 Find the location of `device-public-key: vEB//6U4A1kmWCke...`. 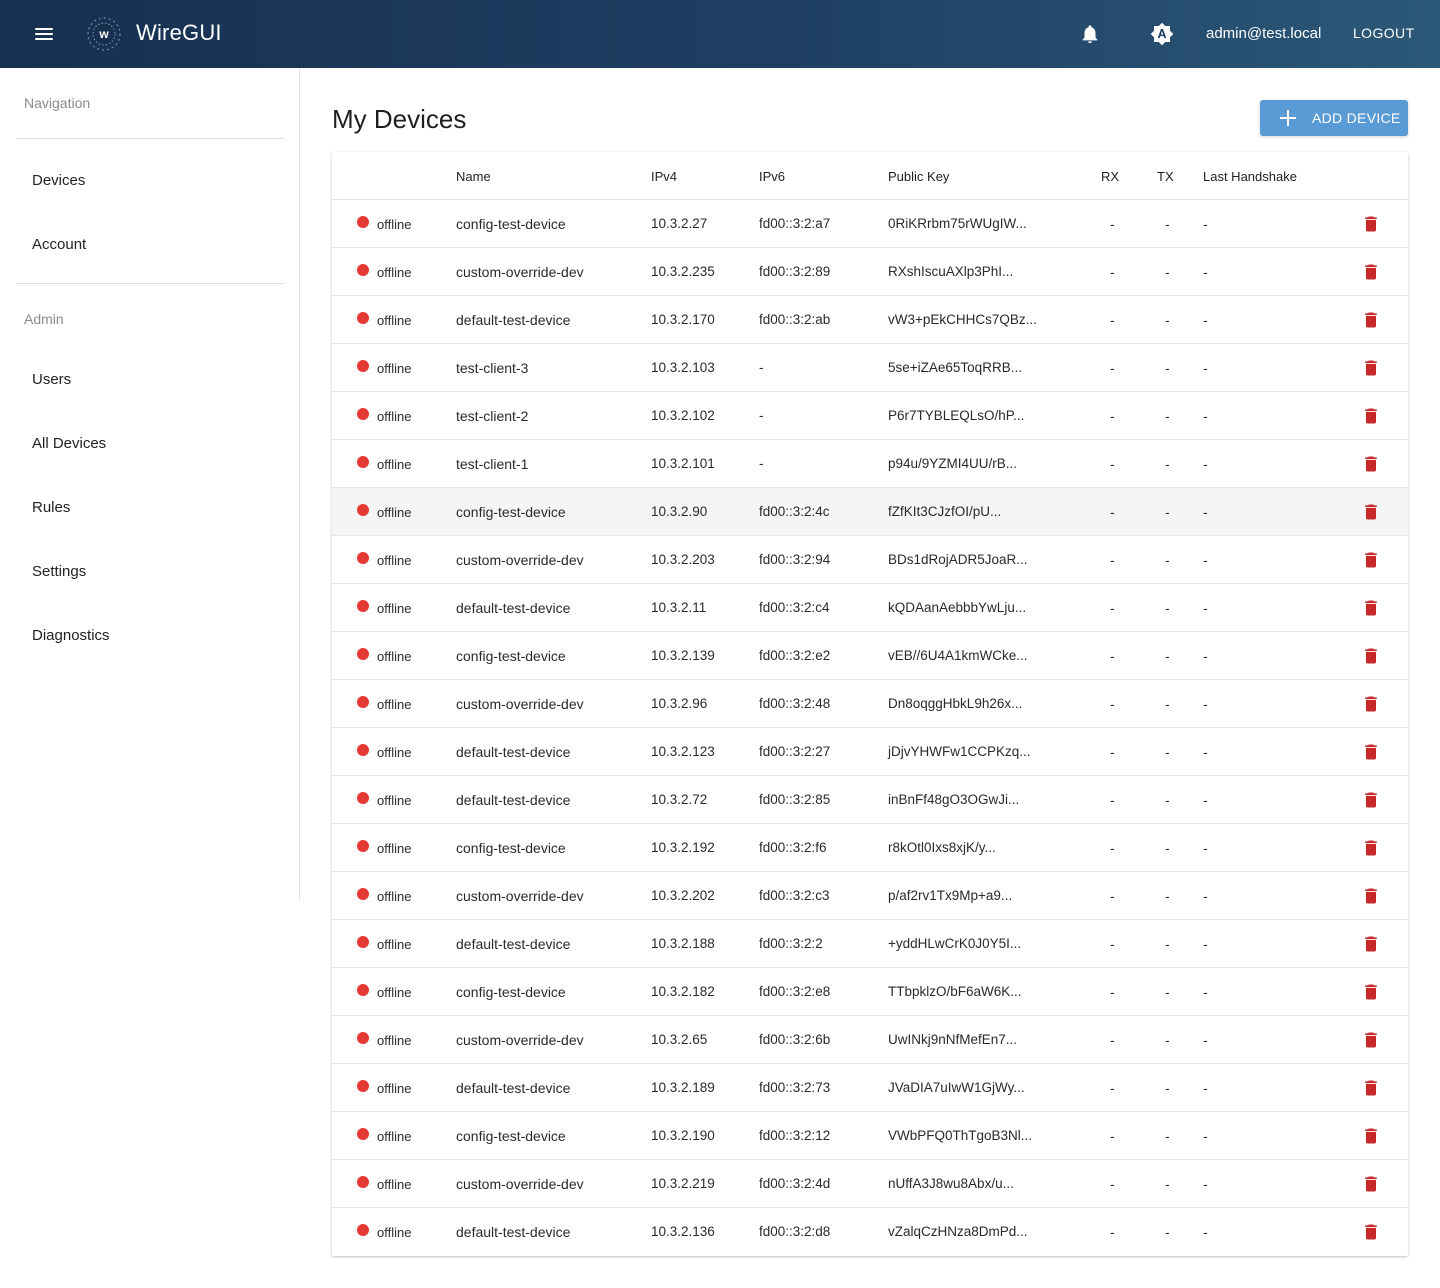

device-public-key: vEB//6U4A1kmWCke... is located at coordinates (958, 655).